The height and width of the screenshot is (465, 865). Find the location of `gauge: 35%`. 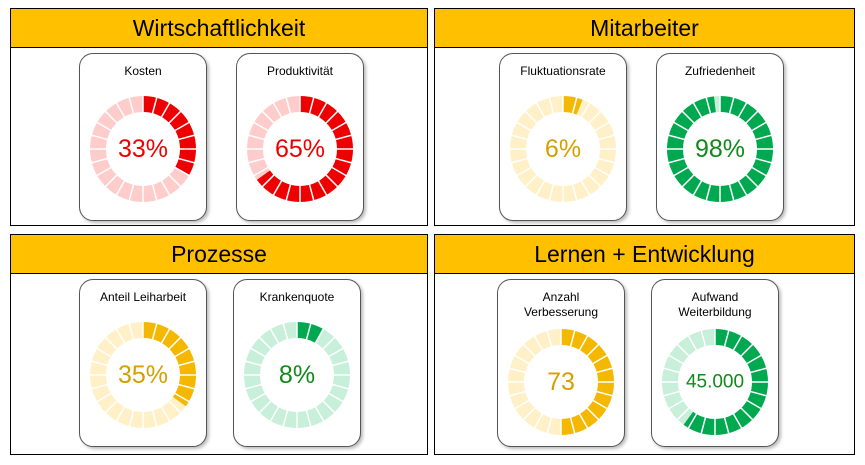

gauge: 35% is located at coordinates (143, 375).